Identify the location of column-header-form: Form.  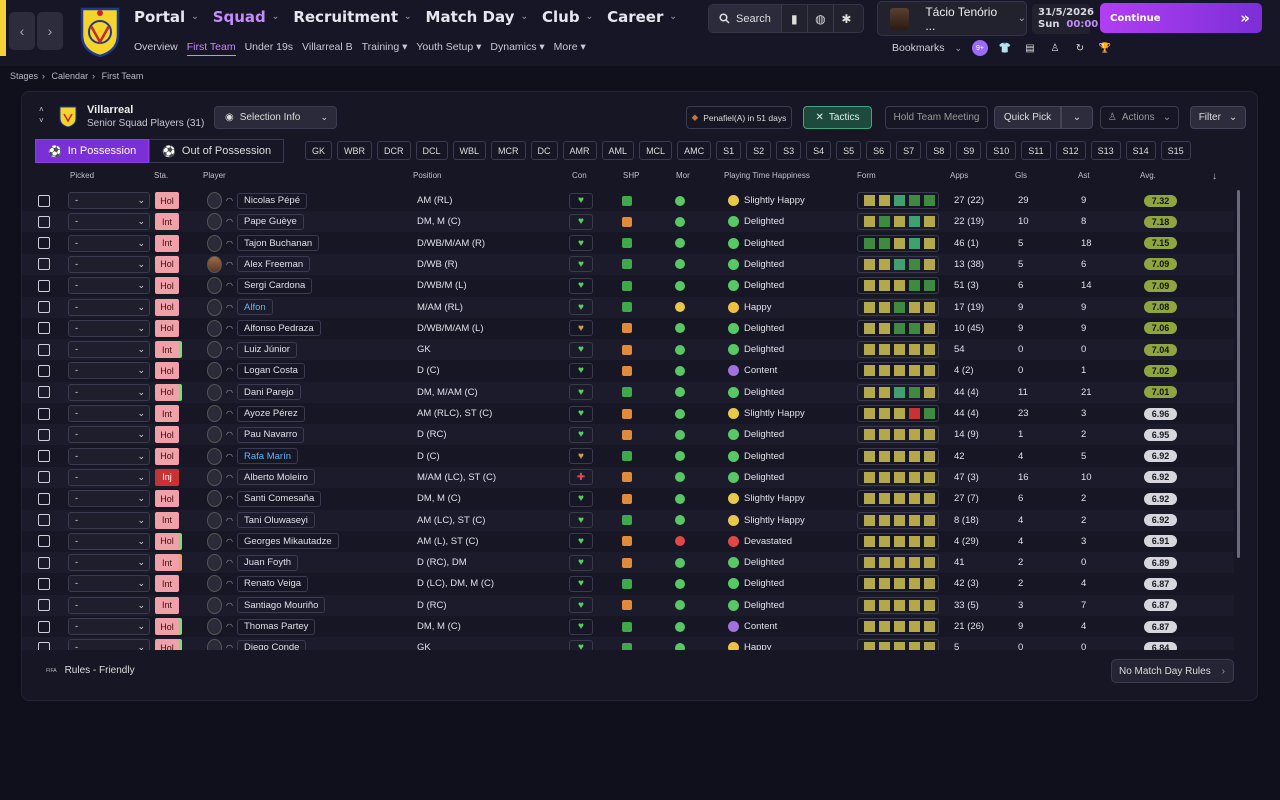
(866, 175).